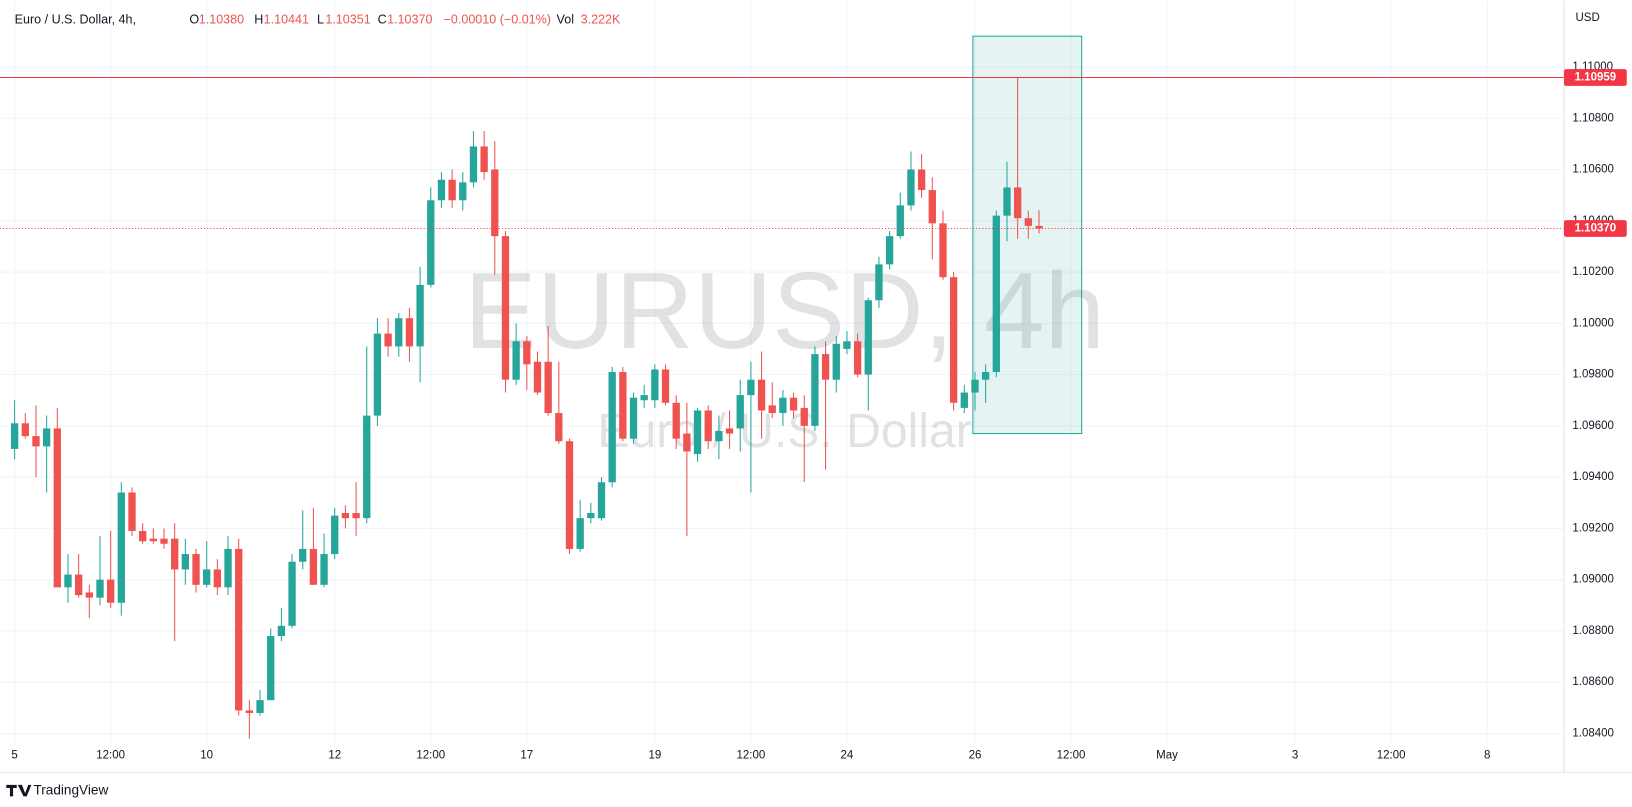 The height and width of the screenshot is (807, 1632). I want to click on volume-value: 3.222K, so click(601, 19).